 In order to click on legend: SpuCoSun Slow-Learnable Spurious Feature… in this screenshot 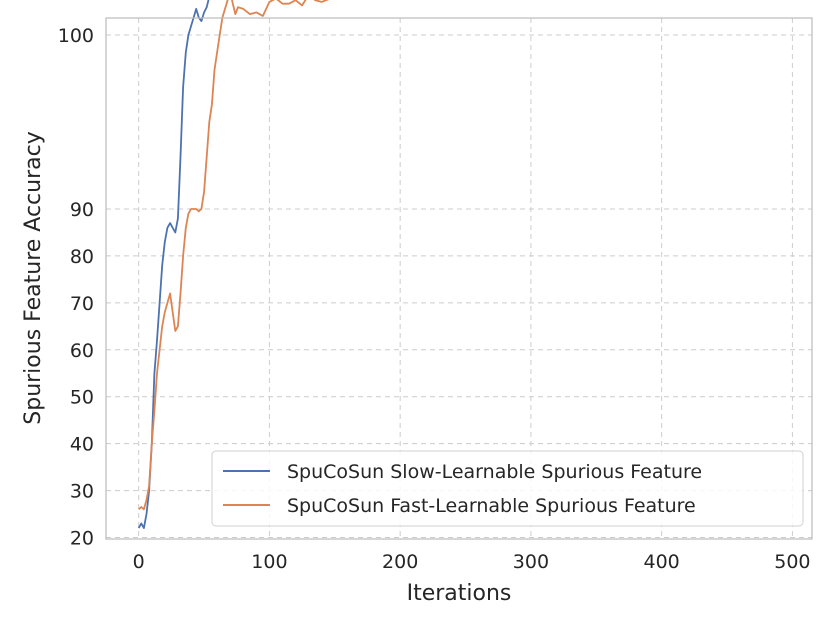, I will do `click(507, 488)`.